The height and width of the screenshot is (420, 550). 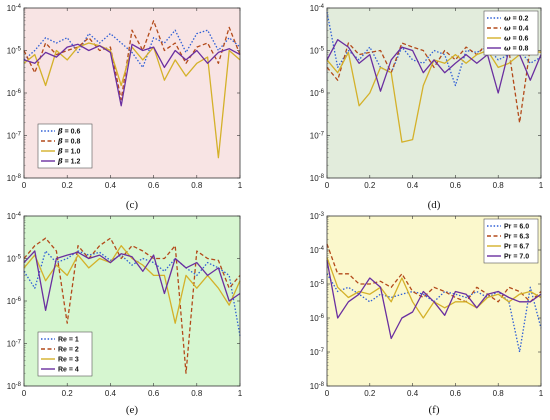 I want to click on legend-entry-1: ω = 0.4, so click(x=516, y=28).